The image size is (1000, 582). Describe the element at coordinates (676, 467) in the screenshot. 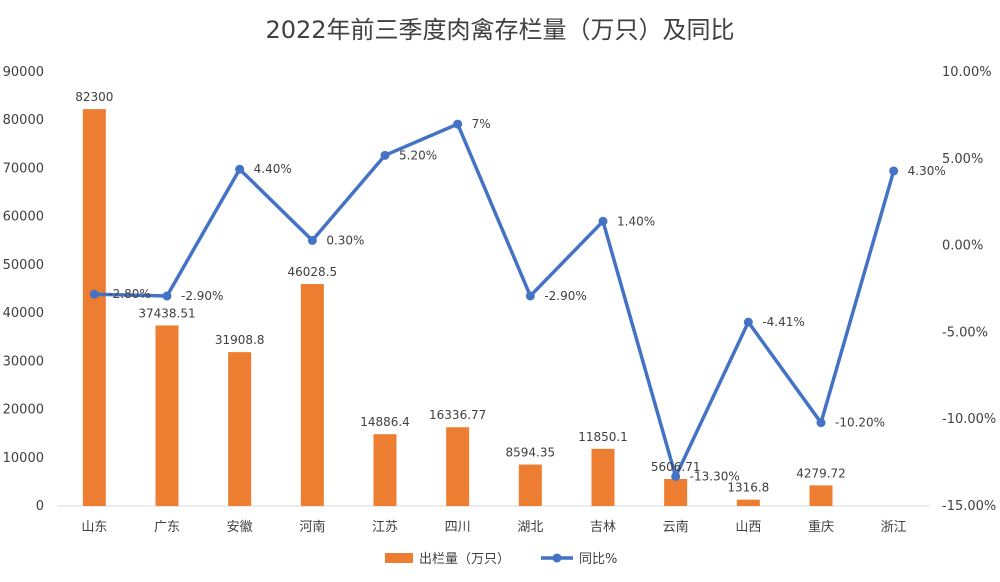

I see `bar-data-label: 5606.71` at that location.